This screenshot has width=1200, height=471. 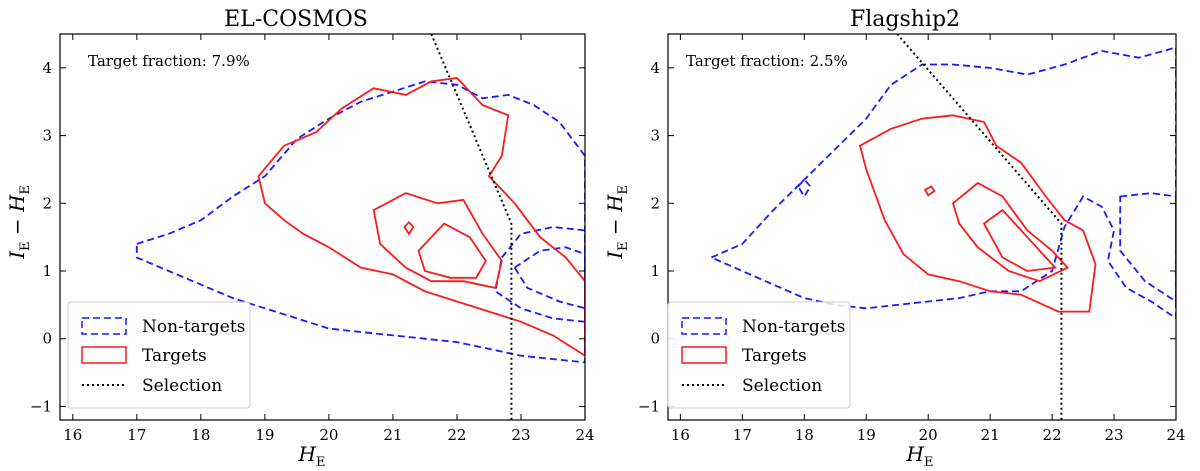 What do you see at coordinates (793, 327) in the screenshot?
I see `legend-label-non-targets-right: Non-targets` at bounding box center [793, 327].